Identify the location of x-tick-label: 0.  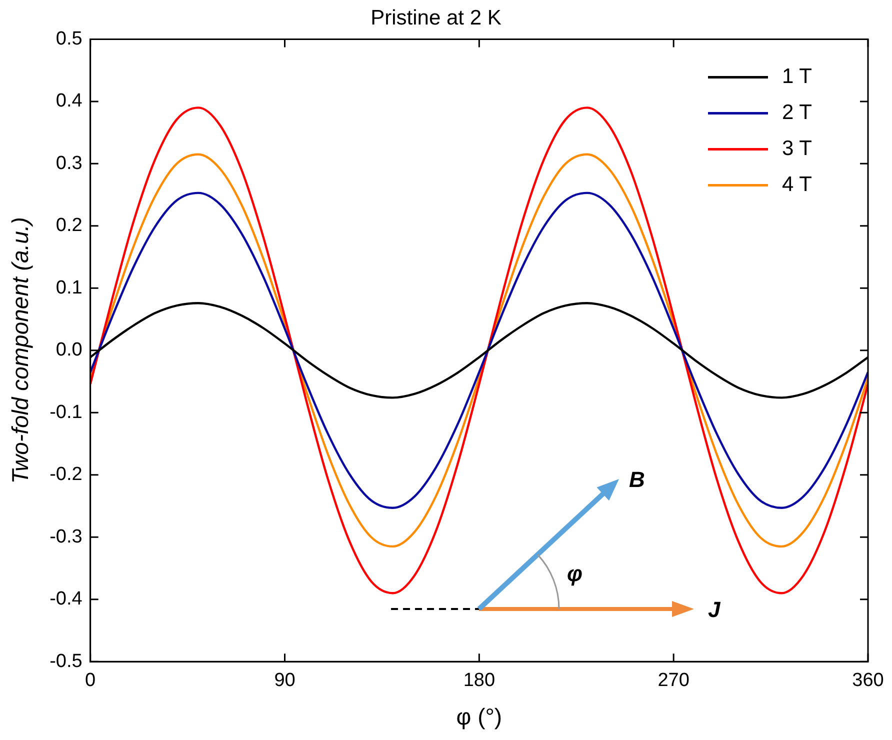
(90, 681).